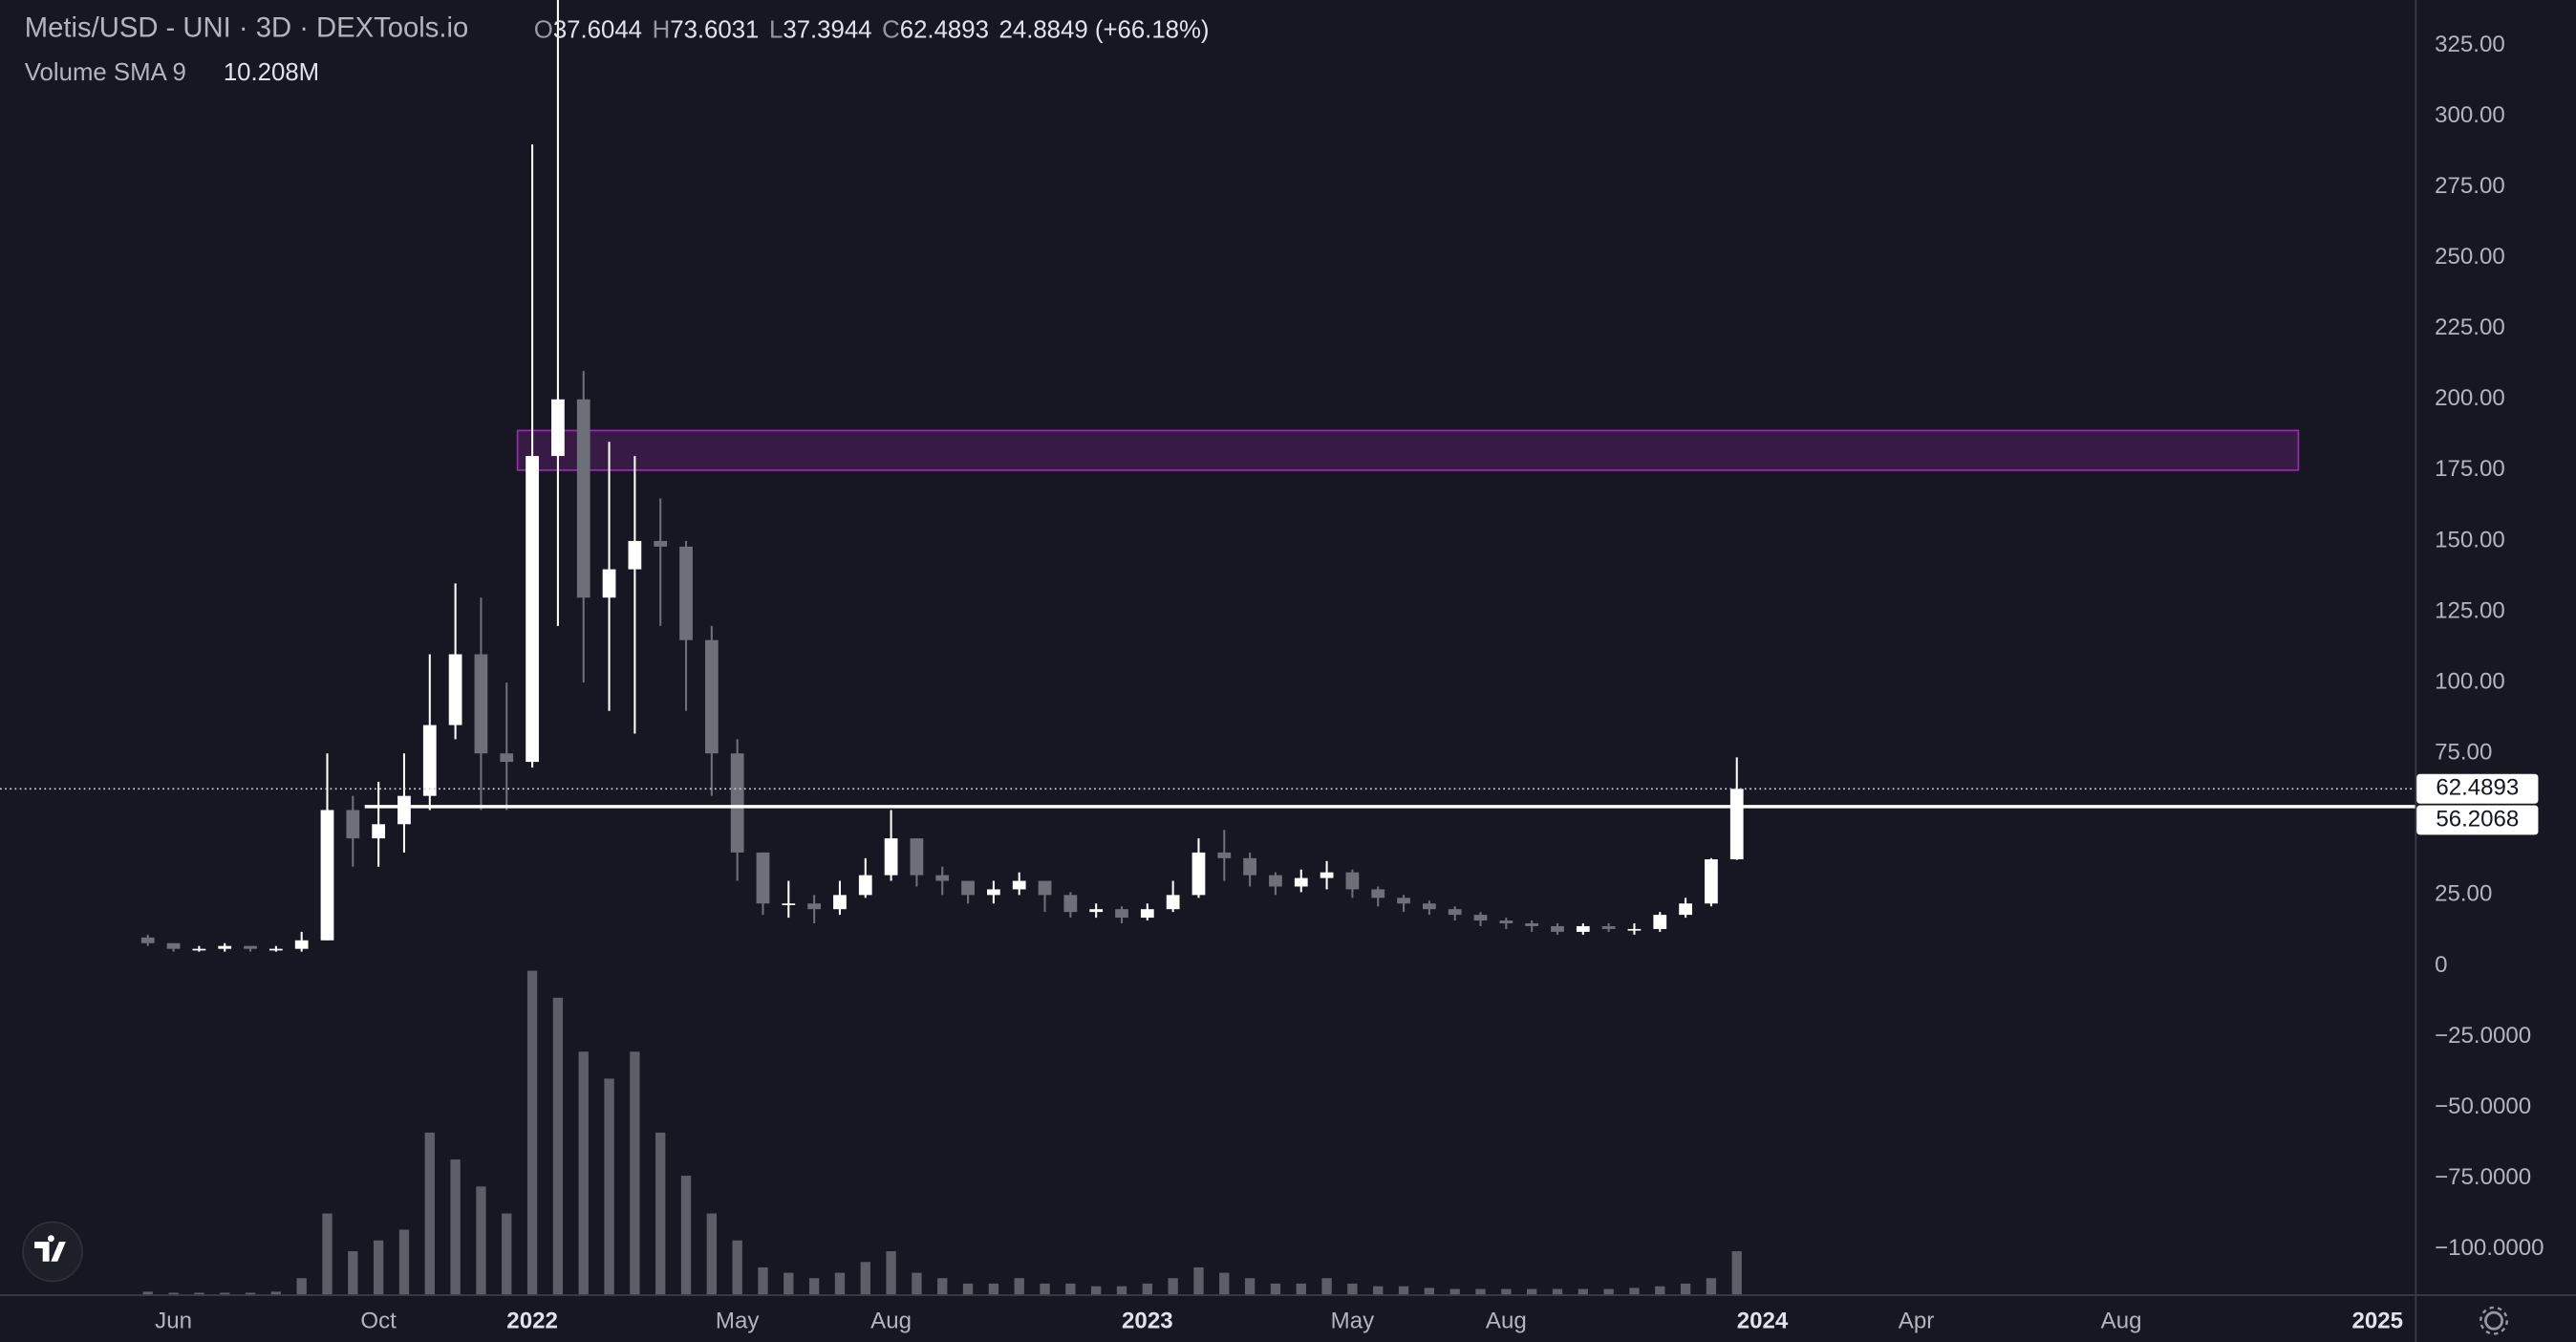 The height and width of the screenshot is (1342, 2576). What do you see at coordinates (2477, 819) in the screenshot?
I see `support-price-label: 56.2068` at bounding box center [2477, 819].